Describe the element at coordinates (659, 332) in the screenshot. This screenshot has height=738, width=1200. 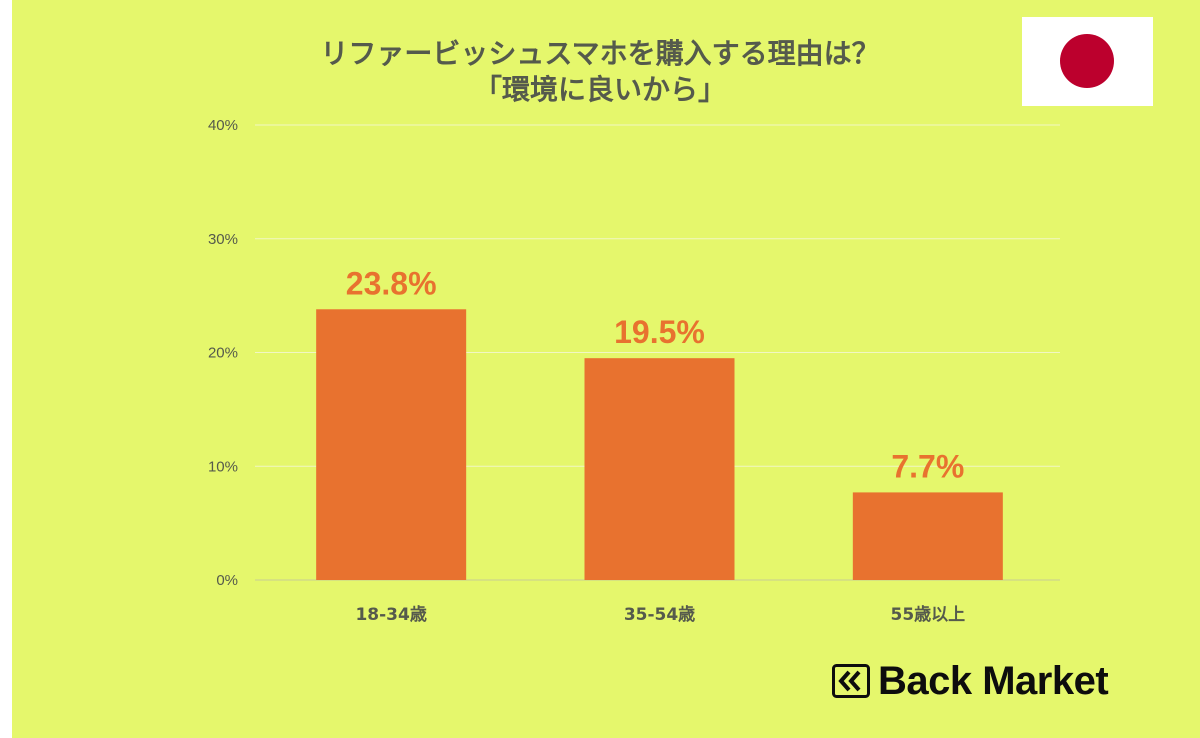
I see `bar-value-label: 19.5%` at that location.